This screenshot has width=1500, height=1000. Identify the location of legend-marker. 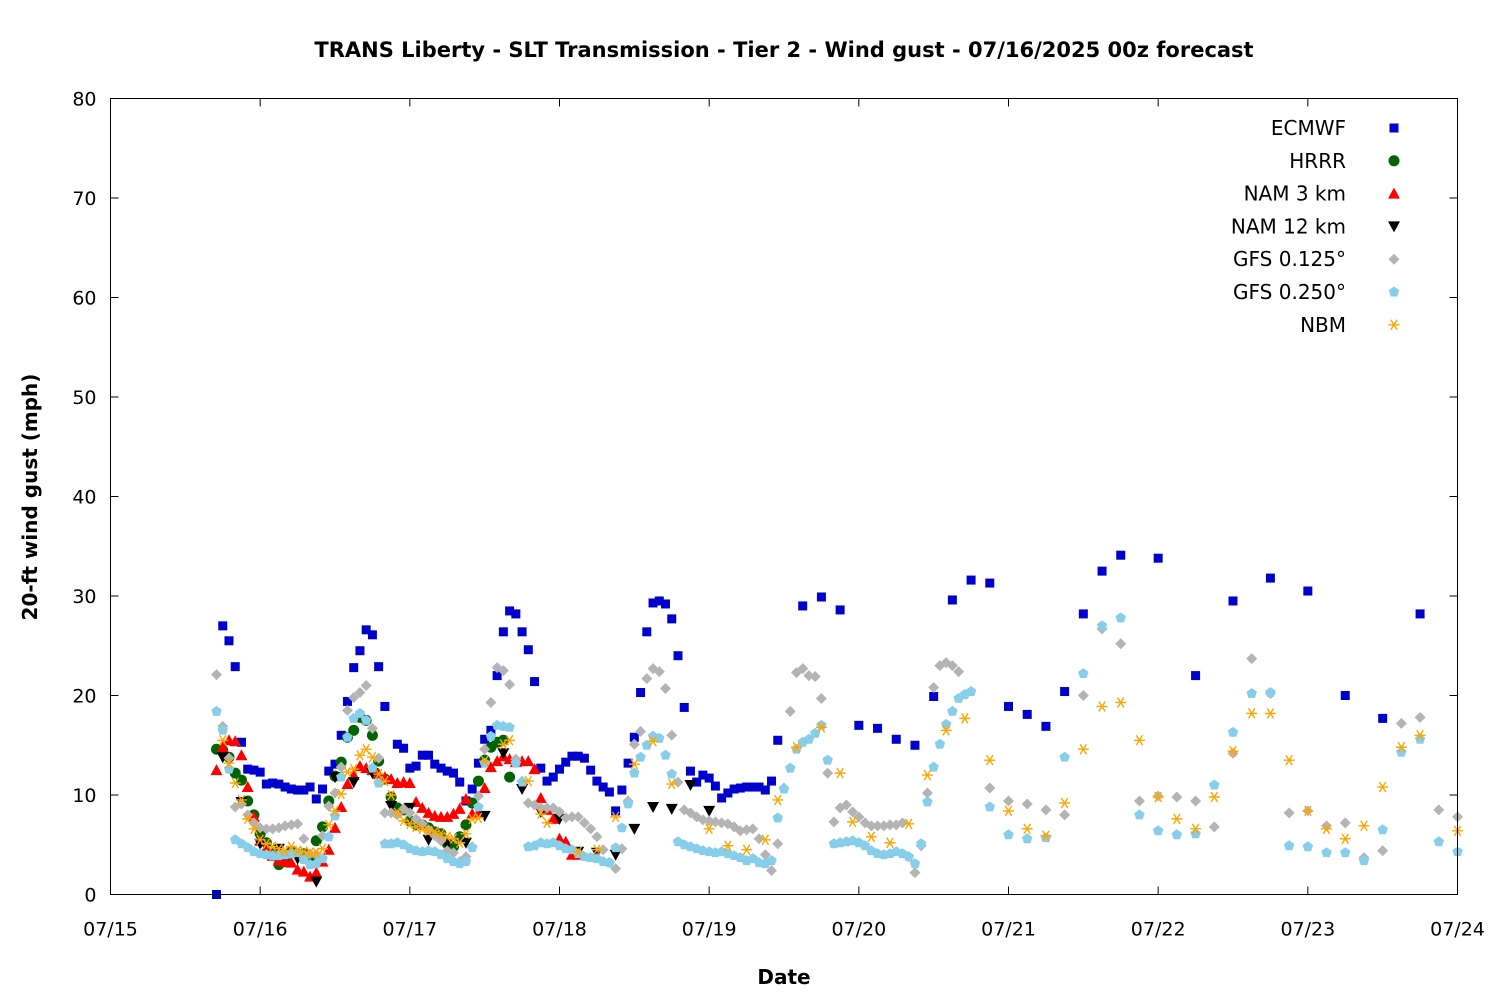
(1394, 259).